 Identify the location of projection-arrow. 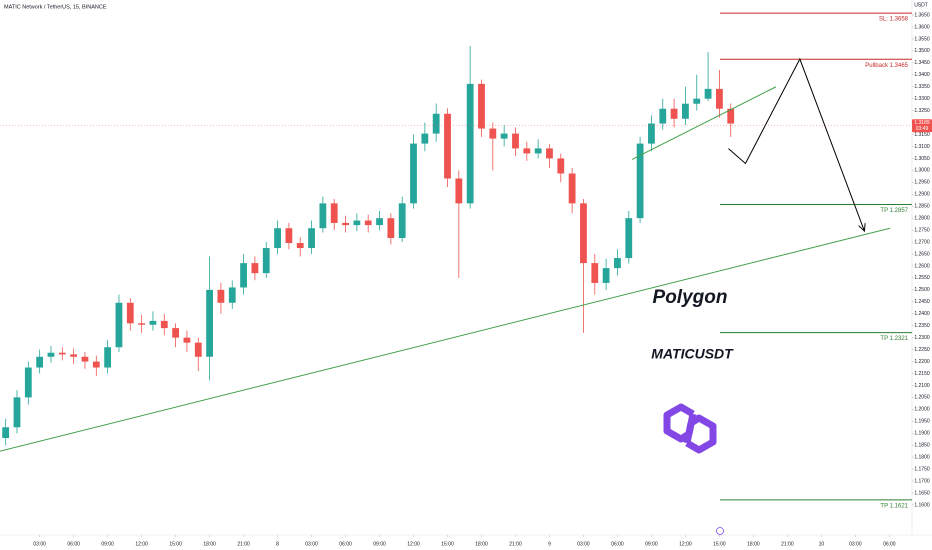
(796, 144).